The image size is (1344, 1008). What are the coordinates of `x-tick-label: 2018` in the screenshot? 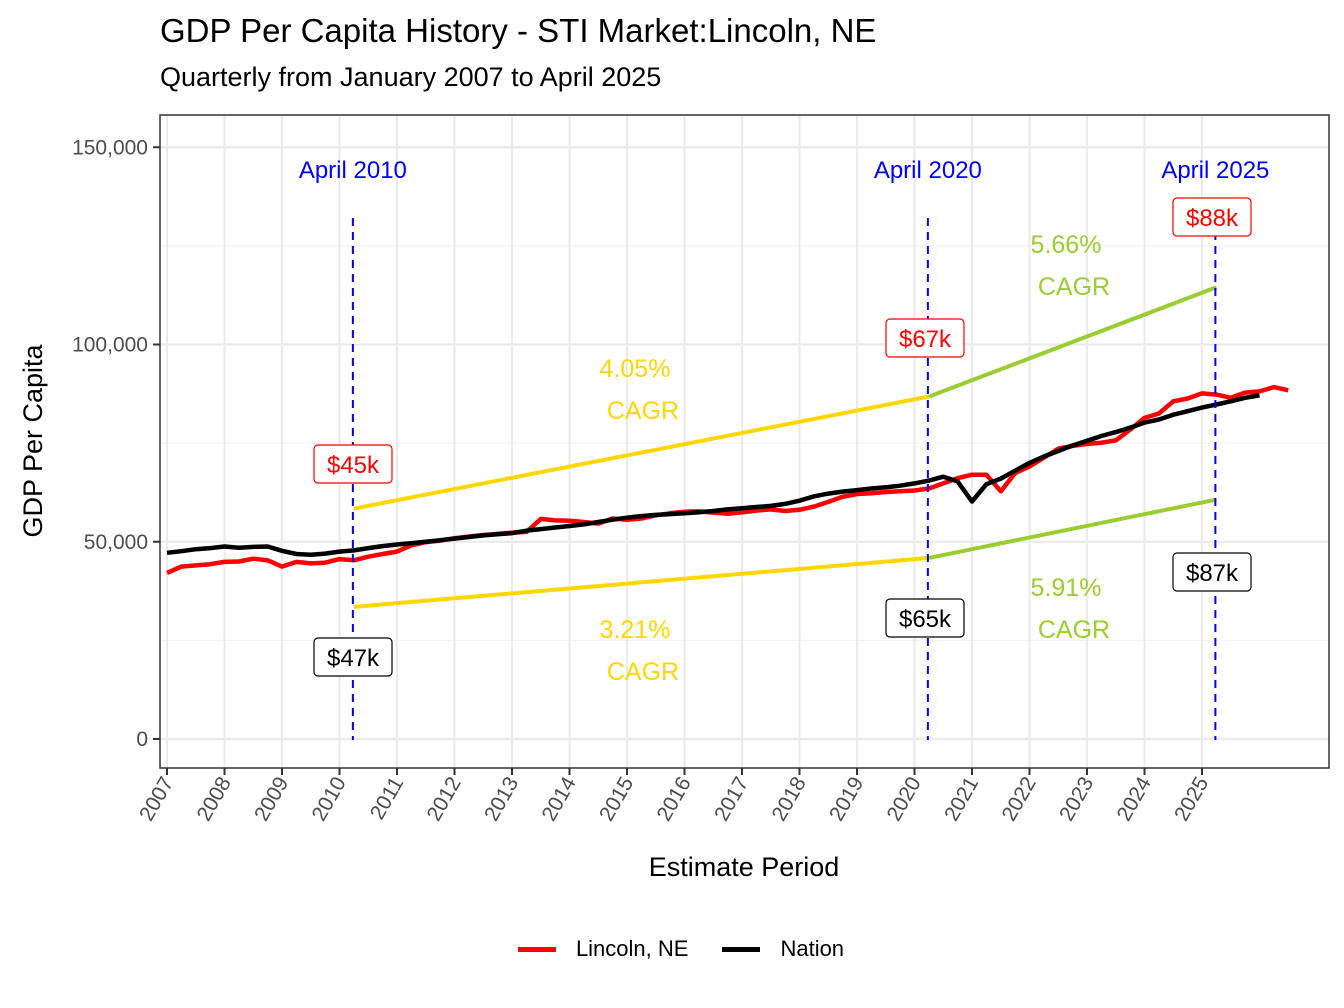 It's located at (789, 799).